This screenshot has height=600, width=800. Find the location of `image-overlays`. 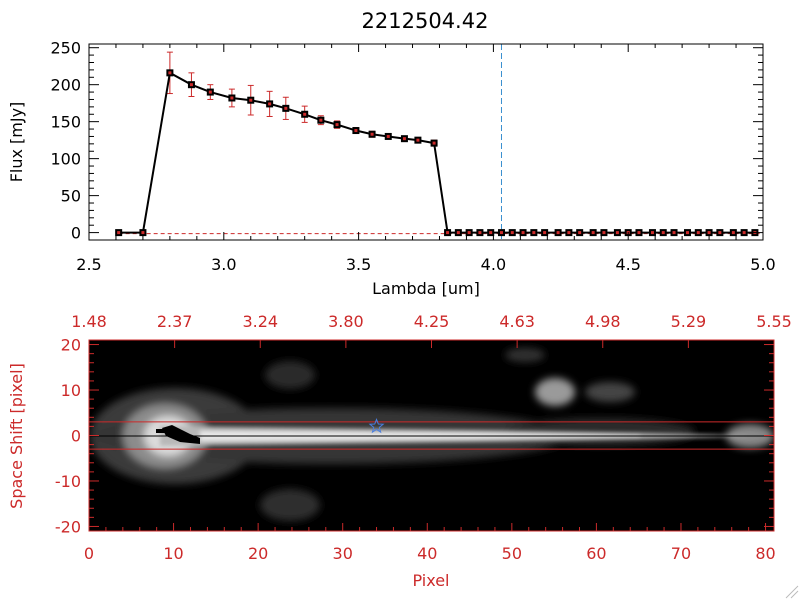

image-overlays is located at coordinates (431, 434).